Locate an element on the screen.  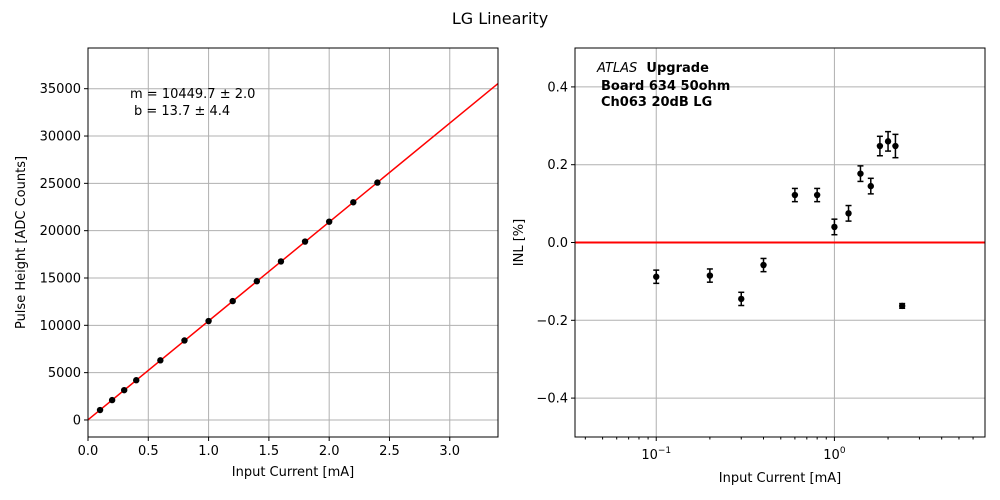
left-x-tick-label: 1.0 is located at coordinates (208, 451).